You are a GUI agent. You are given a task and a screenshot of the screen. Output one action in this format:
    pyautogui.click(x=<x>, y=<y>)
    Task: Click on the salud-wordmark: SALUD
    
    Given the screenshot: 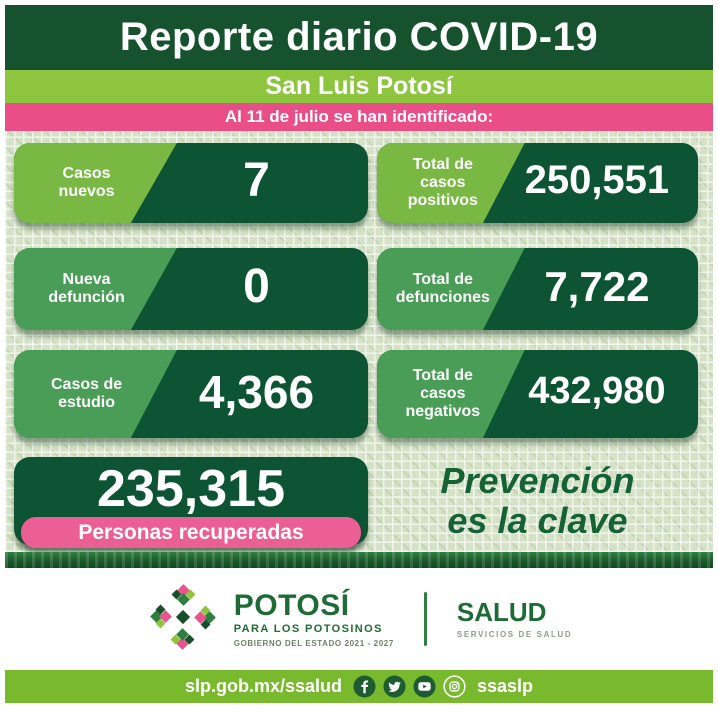 What is the action you would take?
    pyautogui.click(x=501, y=612)
    